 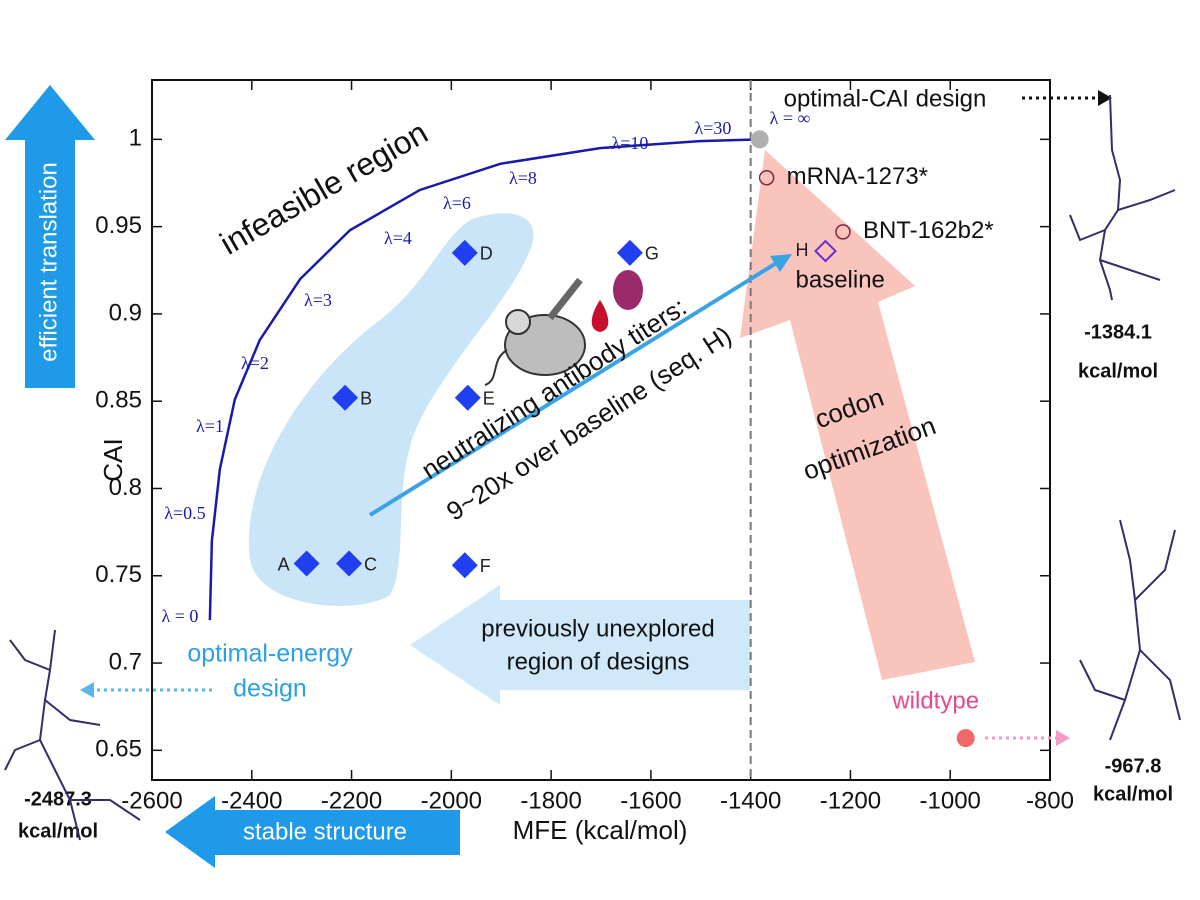 What do you see at coordinates (759, 139) in the screenshot?
I see `optimal-cai-point` at bounding box center [759, 139].